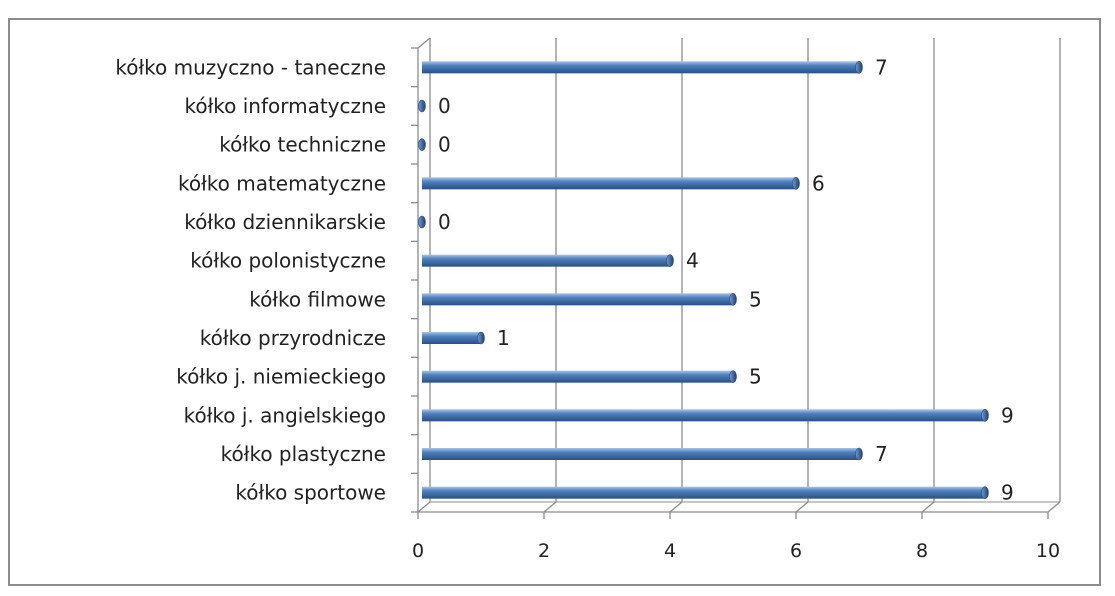  What do you see at coordinates (310, 493) in the screenshot?
I see `category-label: kółko sportowe` at bounding box center [310, 493].